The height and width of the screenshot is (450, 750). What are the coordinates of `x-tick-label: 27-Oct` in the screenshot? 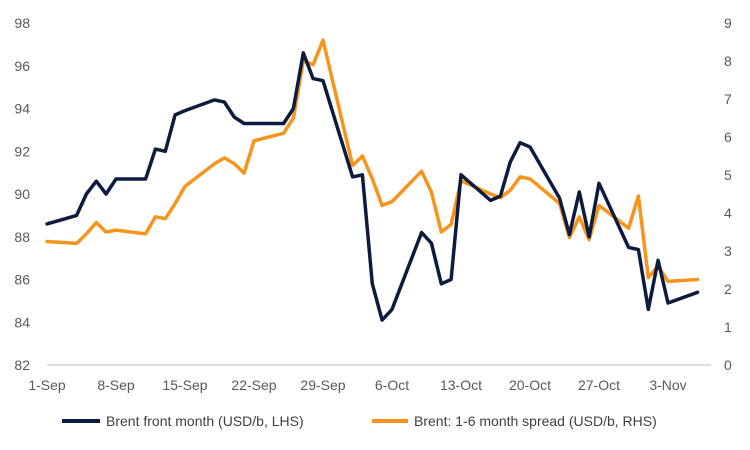 It's located at (599, 385).